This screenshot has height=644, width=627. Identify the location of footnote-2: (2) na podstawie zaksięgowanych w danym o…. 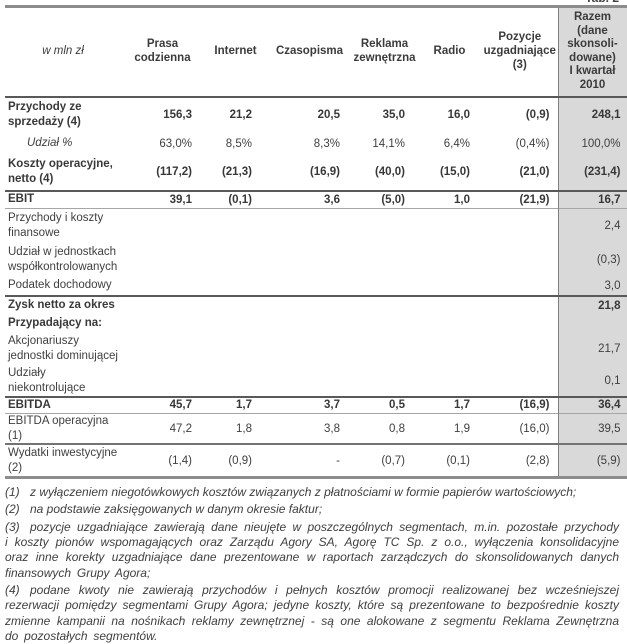
(312, 509).